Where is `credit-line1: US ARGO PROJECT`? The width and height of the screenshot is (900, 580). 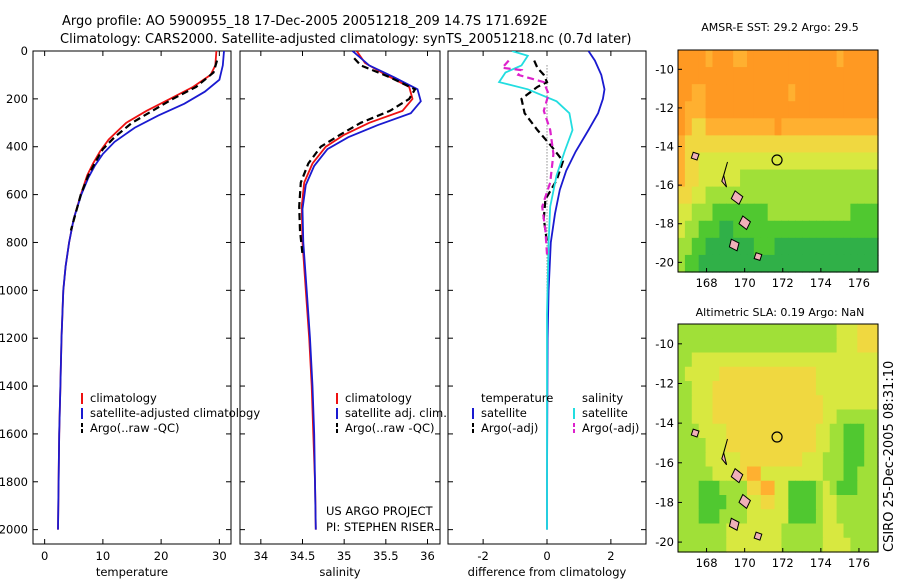
credit-line1: US ARGO PROJECT is located at coordinates (380, 511).